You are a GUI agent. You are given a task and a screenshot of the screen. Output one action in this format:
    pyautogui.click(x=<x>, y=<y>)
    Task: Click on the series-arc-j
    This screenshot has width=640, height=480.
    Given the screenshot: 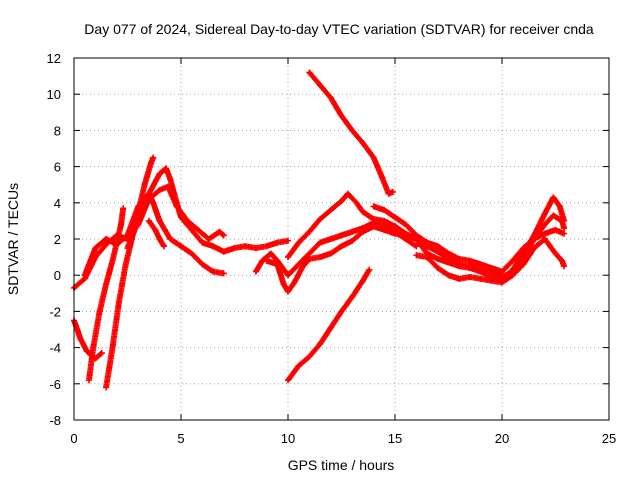 What is the action you would take?
    pyautogui.click(x=426, y=237)
    